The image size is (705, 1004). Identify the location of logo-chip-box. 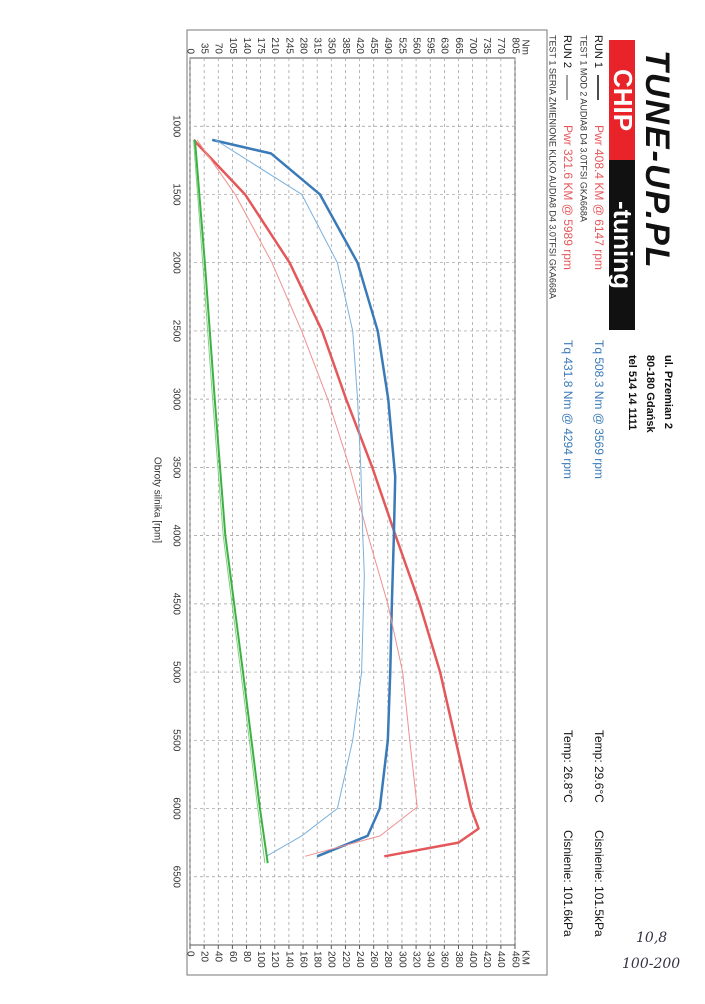
(622, 100).